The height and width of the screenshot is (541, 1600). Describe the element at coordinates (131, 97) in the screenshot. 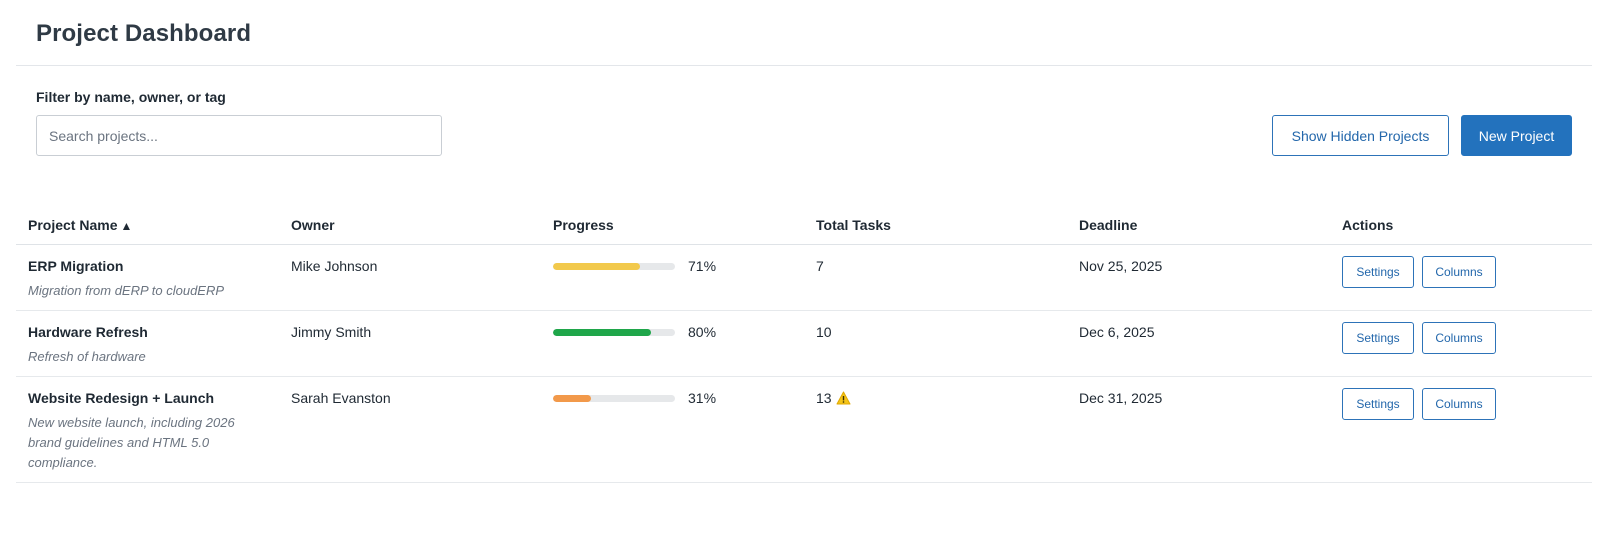

I see `filter-label: Filter by name, owner, or tag` at that location.